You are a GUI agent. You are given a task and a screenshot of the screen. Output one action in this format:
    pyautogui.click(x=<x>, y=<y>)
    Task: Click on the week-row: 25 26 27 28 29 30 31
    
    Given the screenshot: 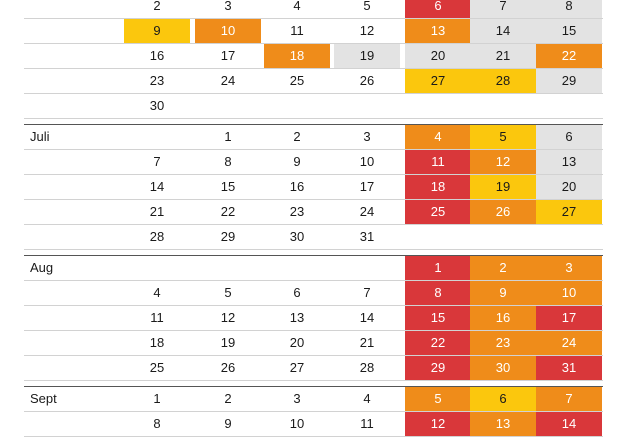 What is the action you would take?
    pyautogui.click(x=315, y=368)
    